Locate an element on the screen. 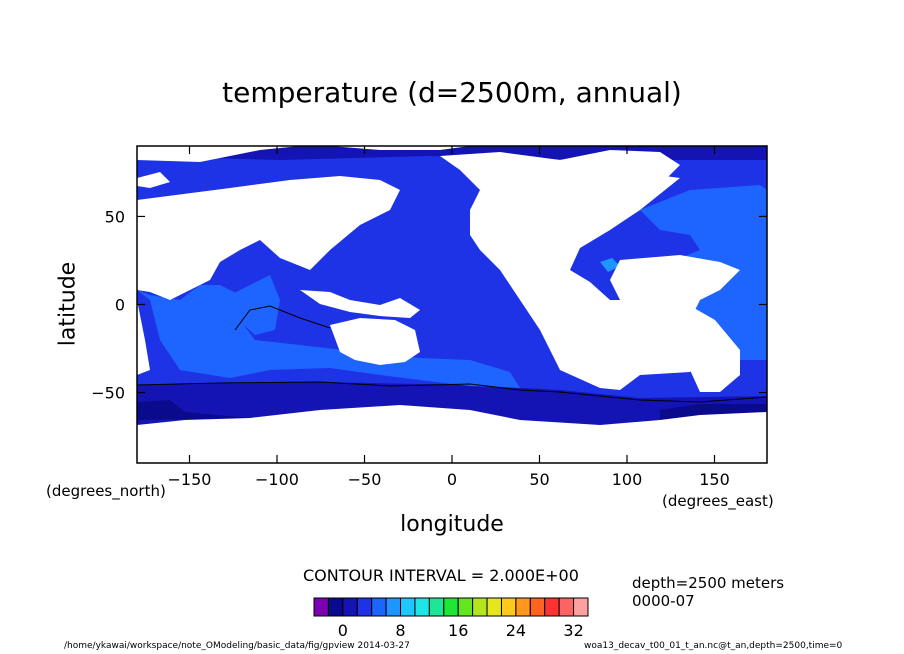 Image resolution: width=904 pixels, height=654 pixels. land-americas is located at coordinates (580, 271).